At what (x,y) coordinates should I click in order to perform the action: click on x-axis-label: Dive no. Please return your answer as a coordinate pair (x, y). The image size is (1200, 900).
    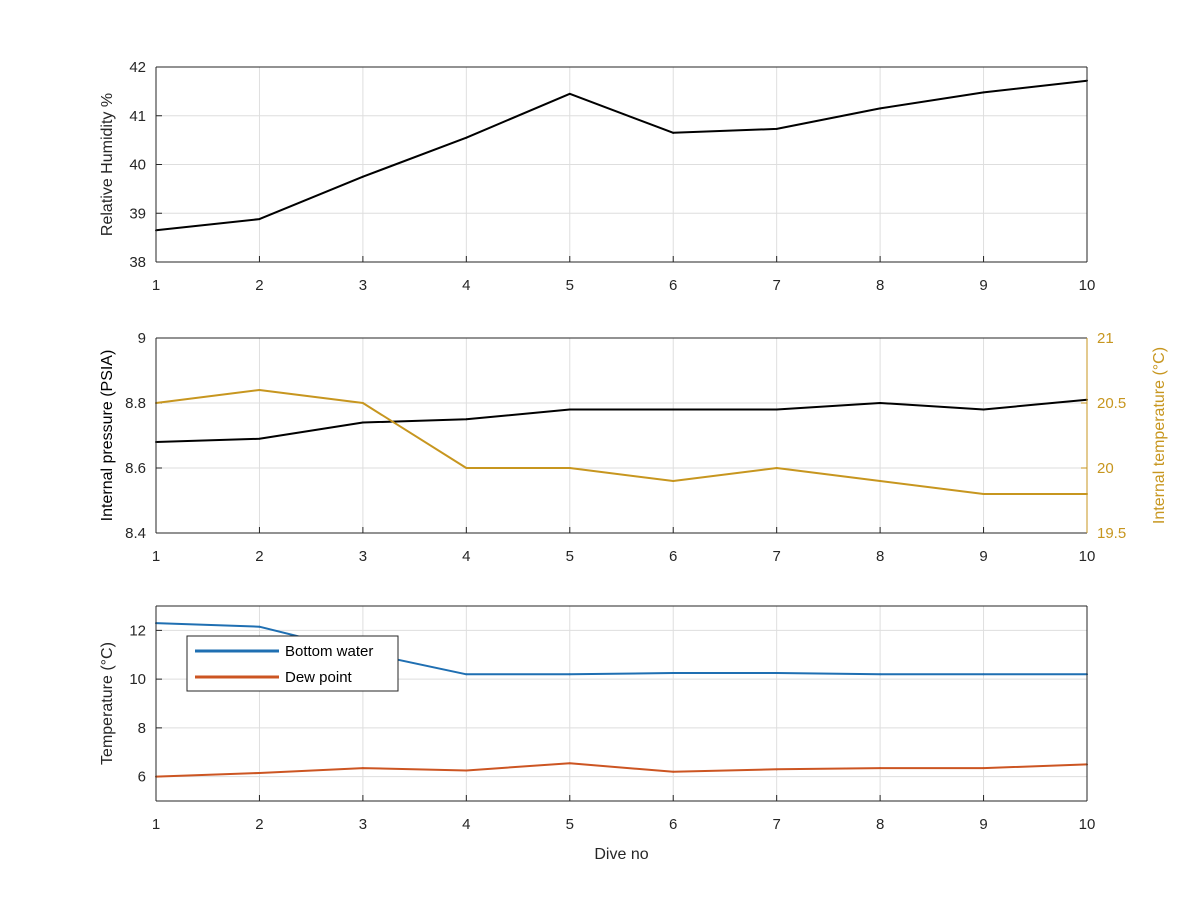
    Looking at the image, I should click on (621, 854).